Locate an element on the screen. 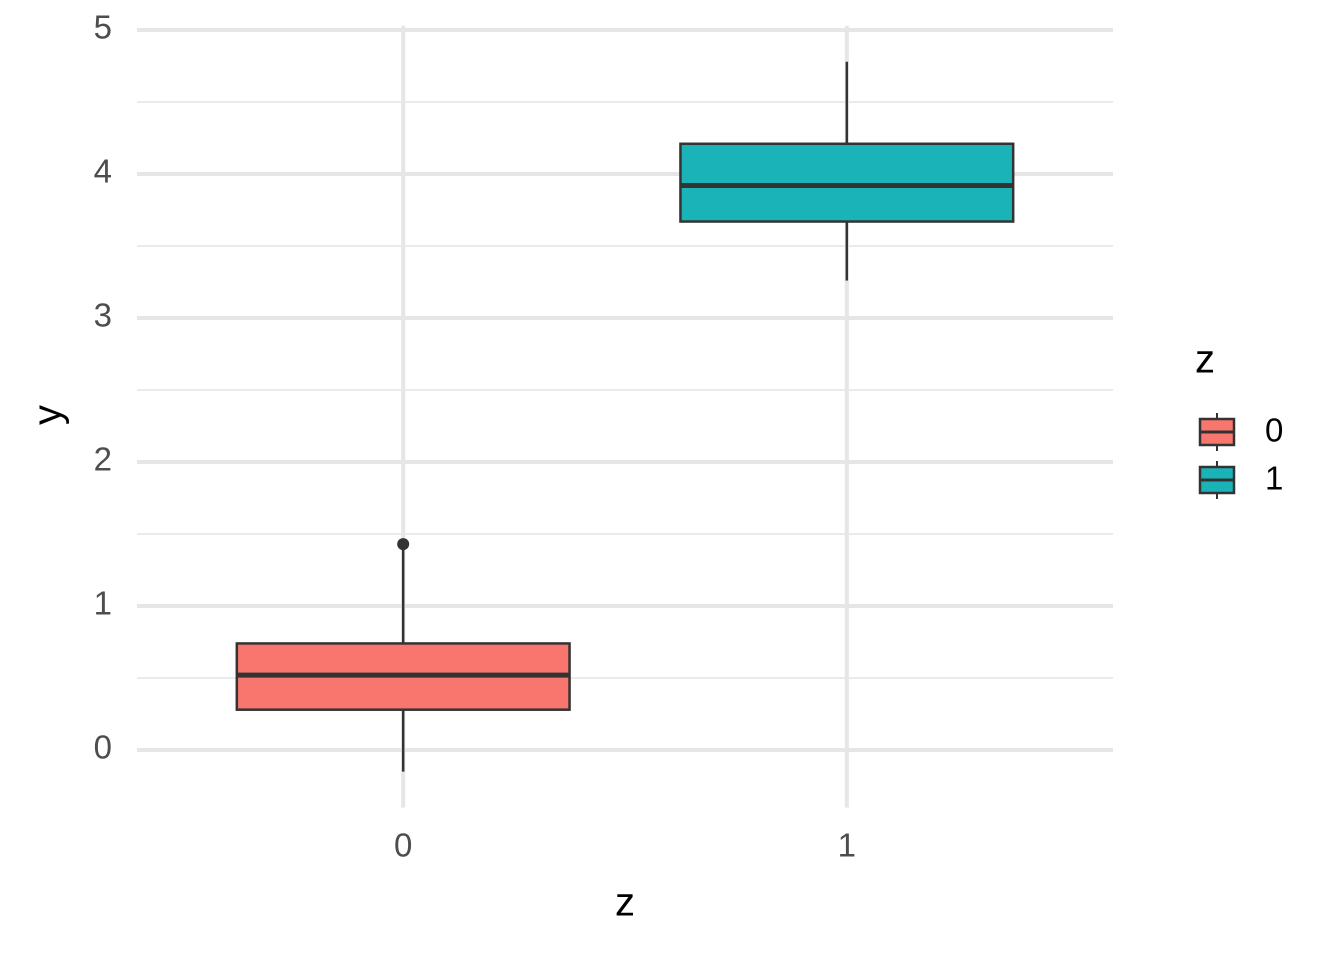 The width and height of the screenshot is (1344, 960). x-axis-title: z is located at coordinates (625, 903).